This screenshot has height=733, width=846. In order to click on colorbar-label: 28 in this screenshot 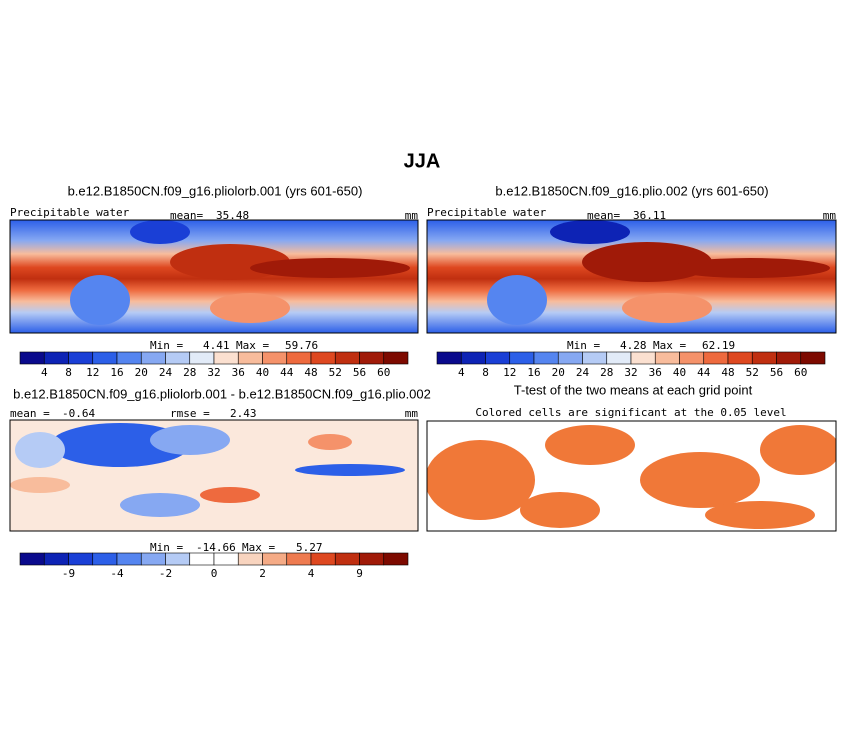, I will do `click(606, 372)`.